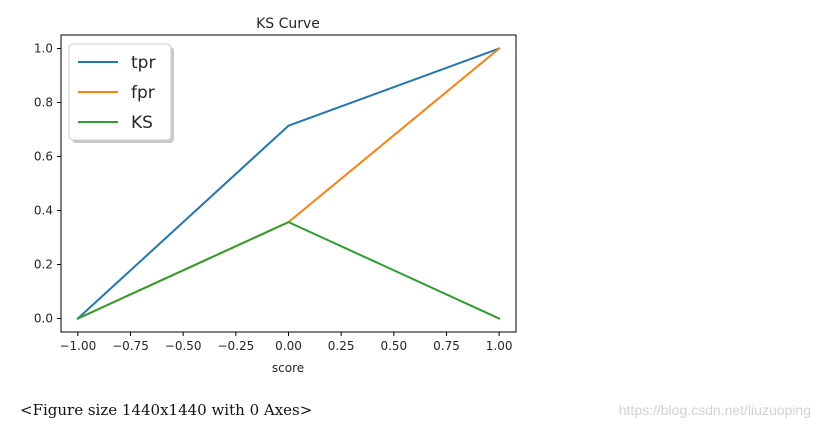 Image resolution: width=821 pixels, height=431 pixels. I want to click on x-tick-label: 0.00, so click(288, 346).